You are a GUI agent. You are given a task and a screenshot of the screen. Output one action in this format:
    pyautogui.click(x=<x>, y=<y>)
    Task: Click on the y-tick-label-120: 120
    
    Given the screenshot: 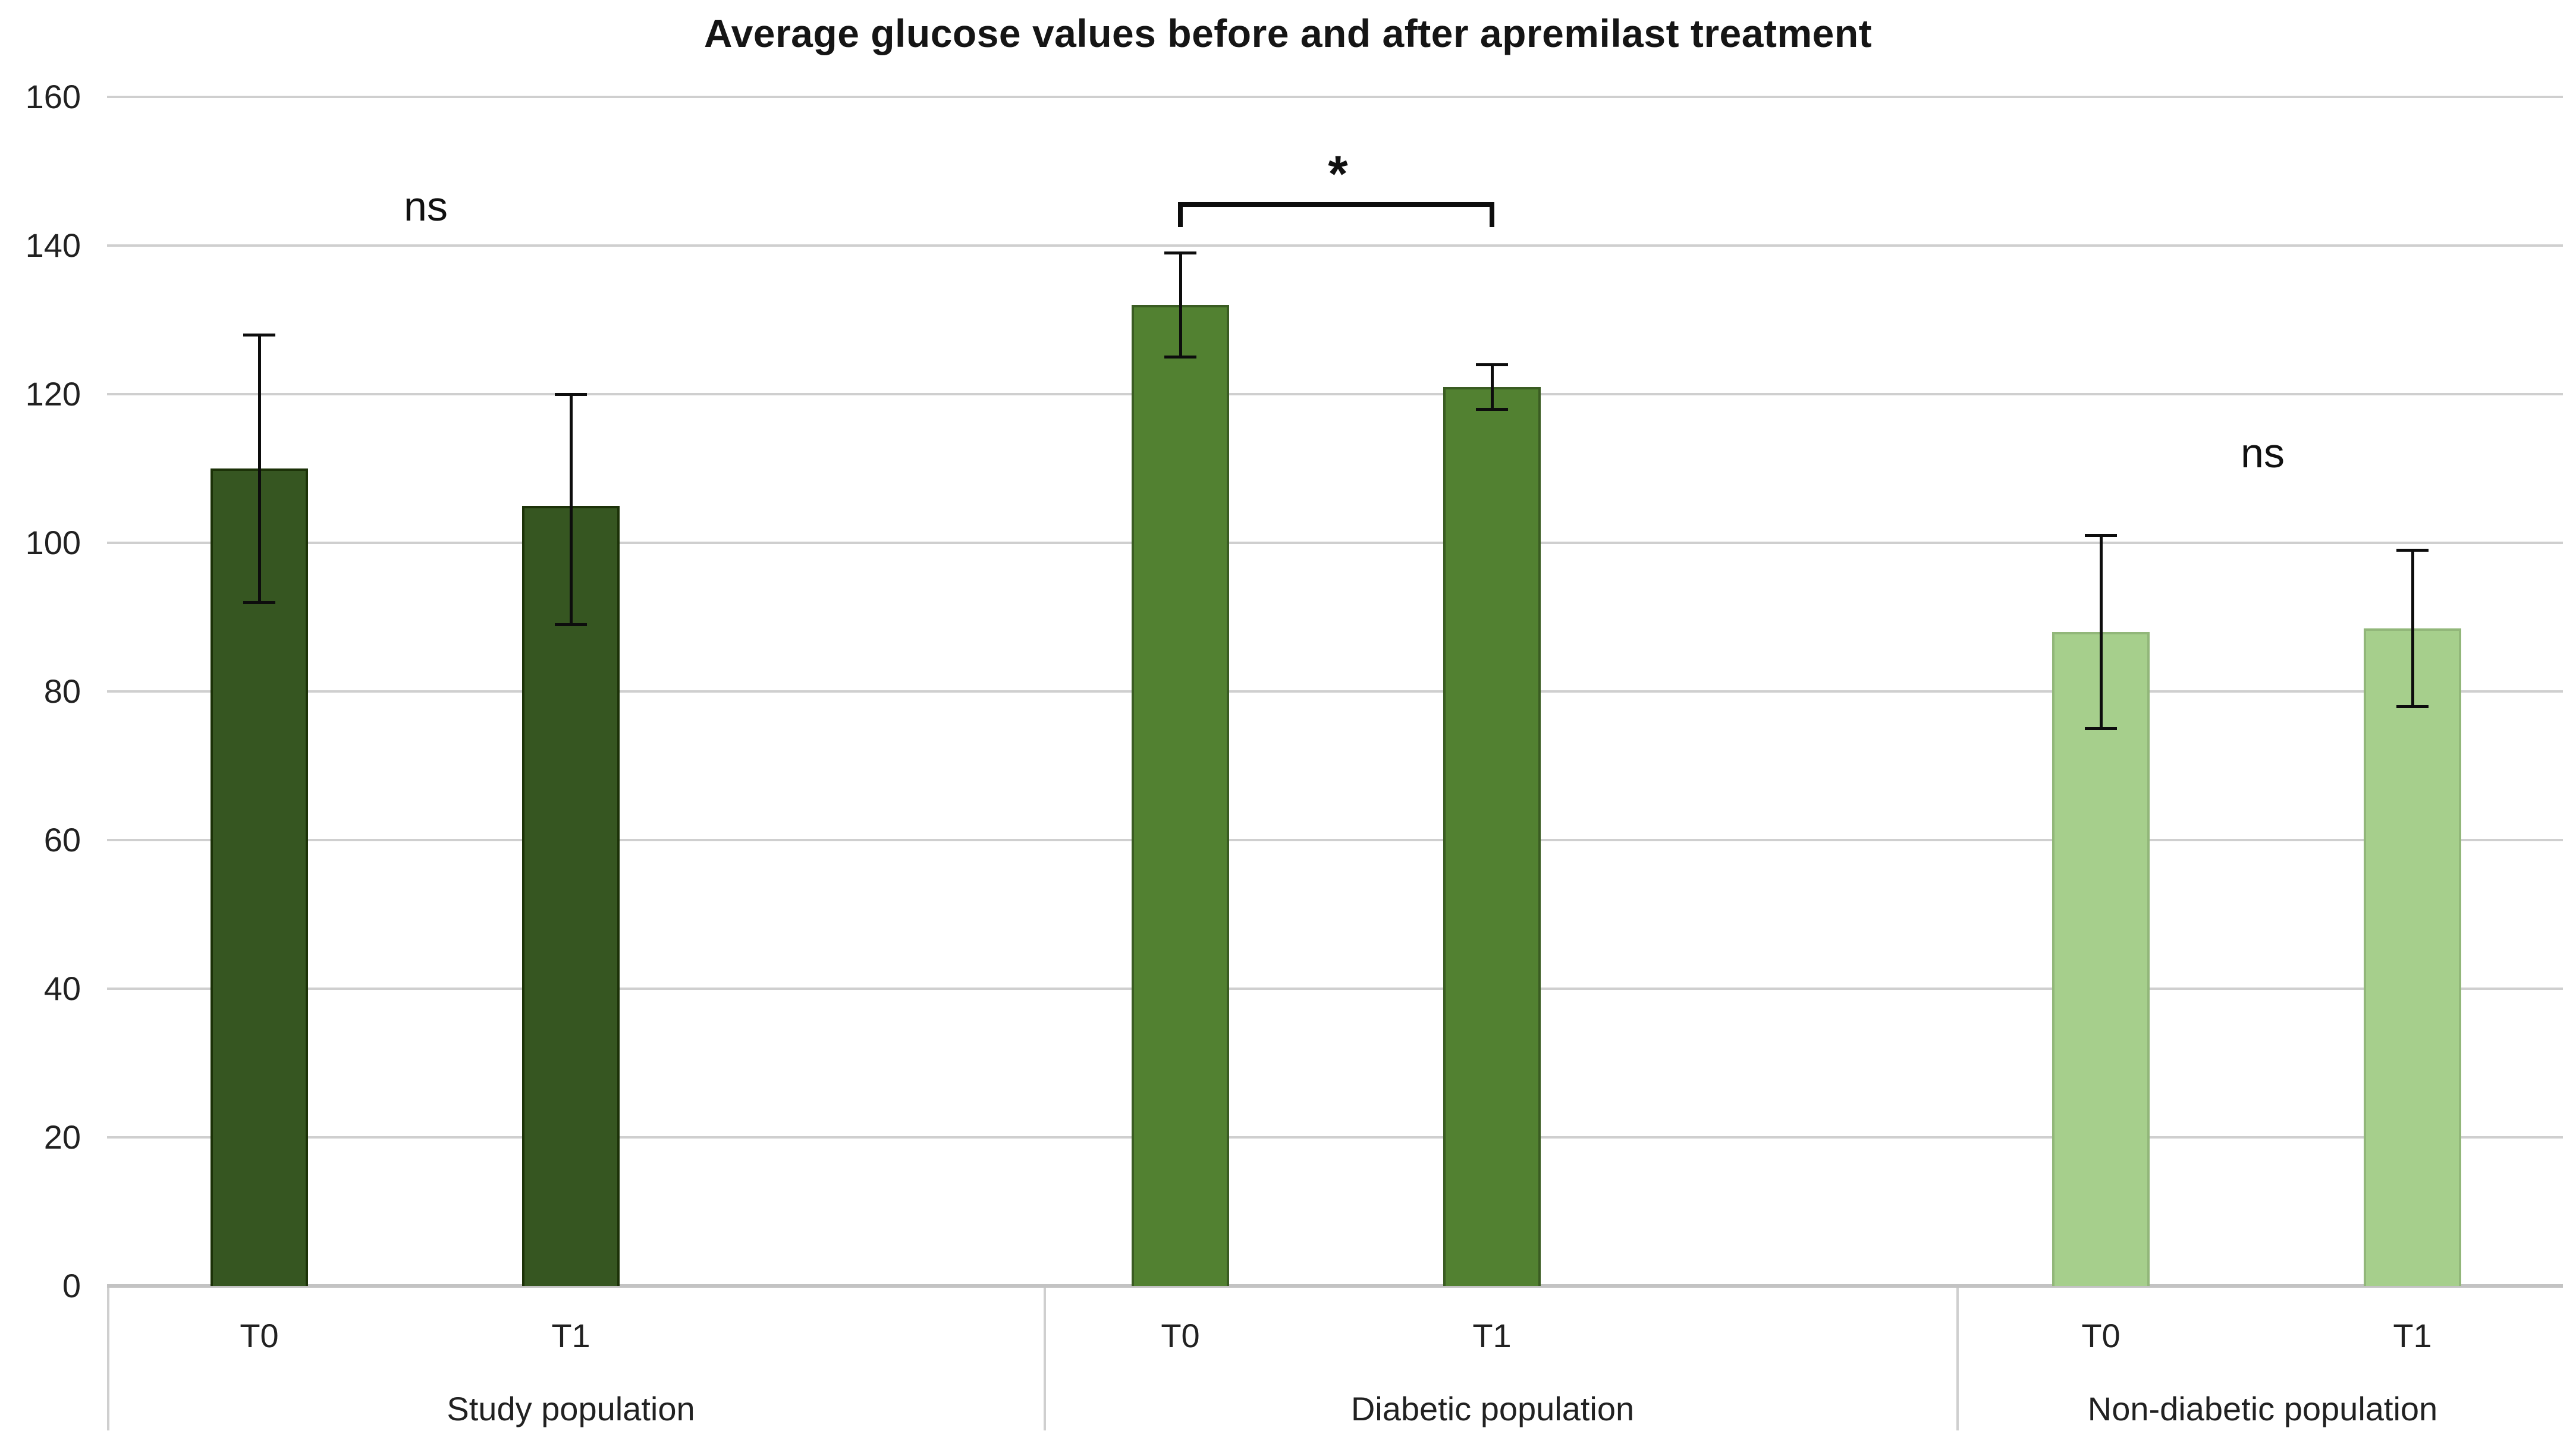 What is the action you would take?
    pyautogui.click(x=53, y=394)
    